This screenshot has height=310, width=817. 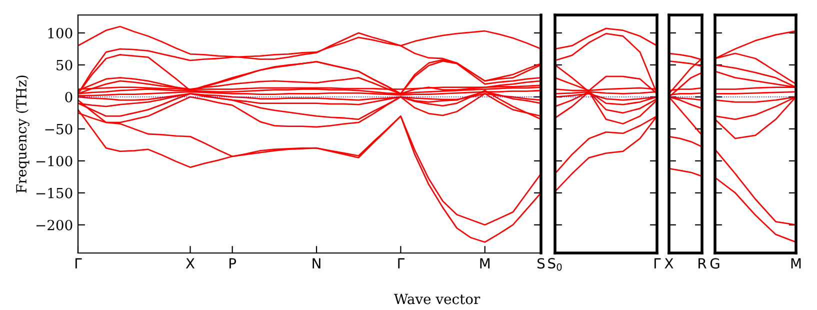 I want to click on y-tick-label: 50, so click(x=64, y=65).